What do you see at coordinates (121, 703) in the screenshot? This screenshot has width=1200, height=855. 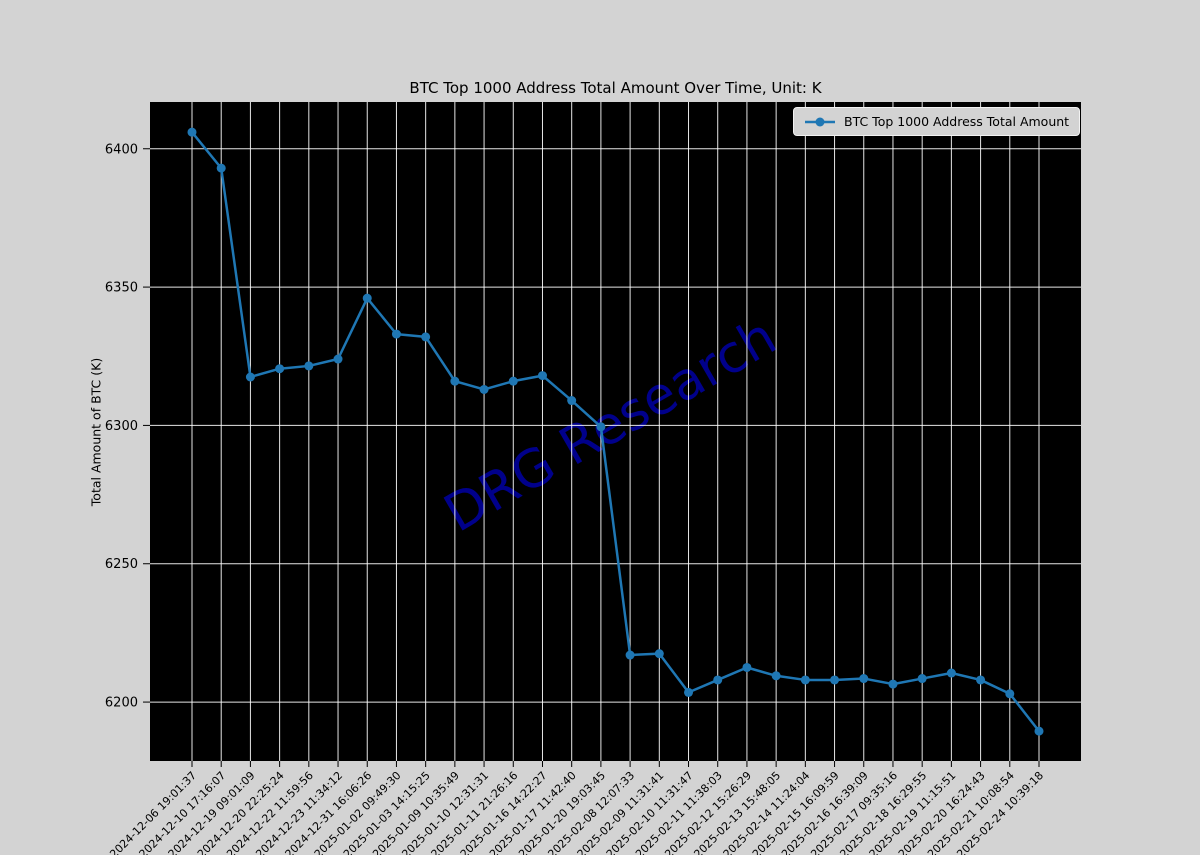 I see `y-tick-label: 6200` at bounding box center [121, 703].